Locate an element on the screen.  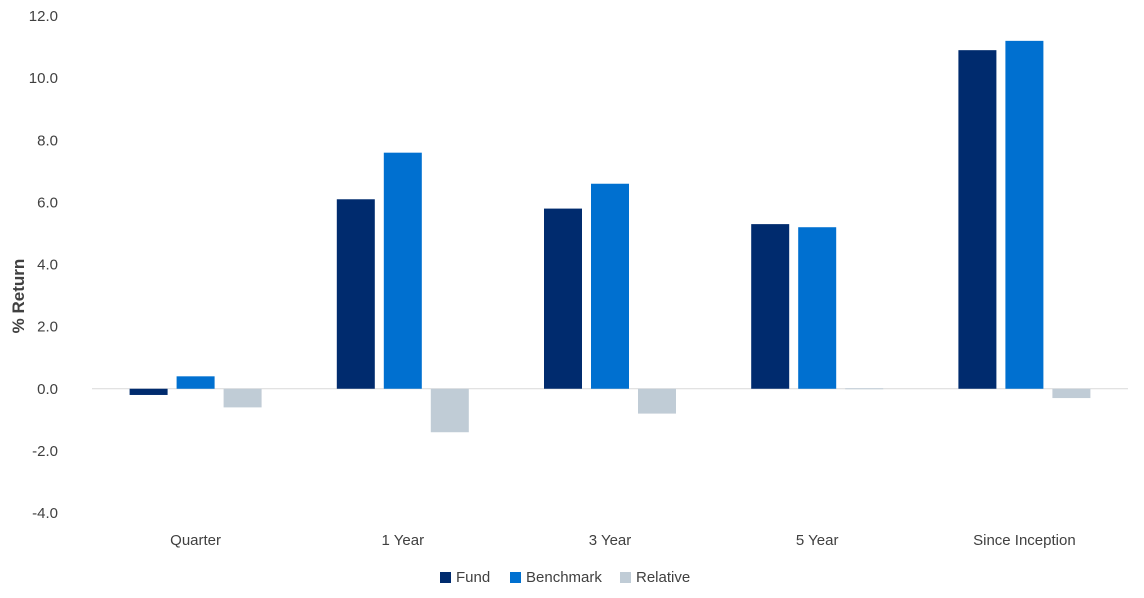
category-axis-labels: Quarter 1 Year 3 Year 5 Year Since Inception is located at coordinates (623, 540).